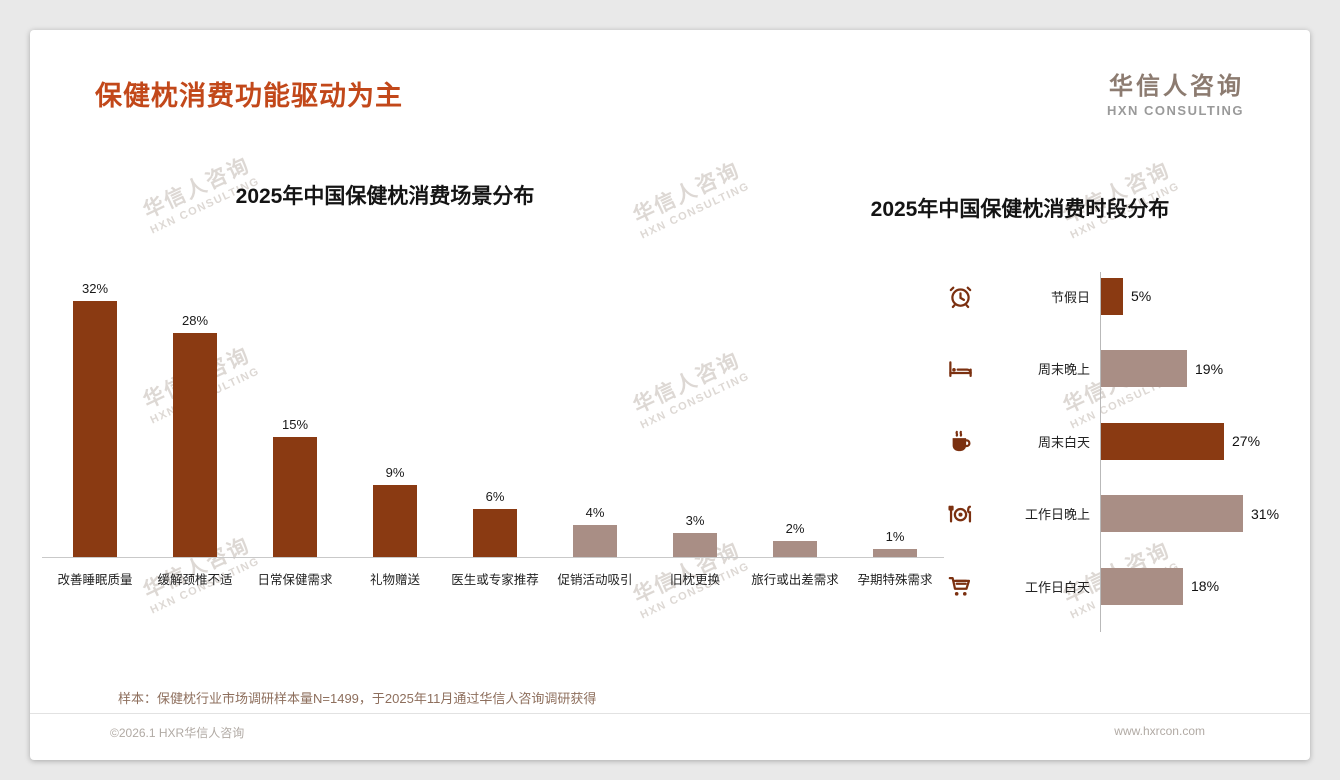 The height and width of the screenshot is (780, 1340). Describe the element at coordinates (95, 580) in the screenshot. I see `bar-category-label: 改善睡眠质量` at that location.